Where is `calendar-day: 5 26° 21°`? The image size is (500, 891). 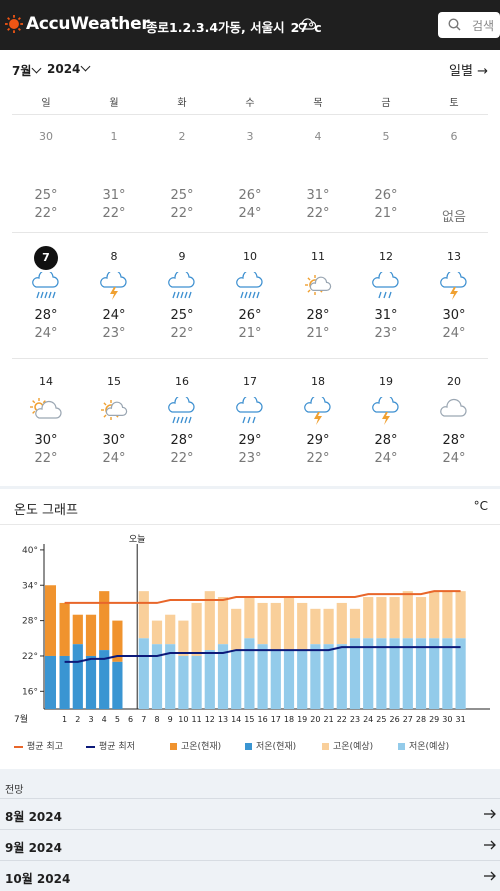 calendar-day: 5 26° 21° is located at coordinates (386, 185).